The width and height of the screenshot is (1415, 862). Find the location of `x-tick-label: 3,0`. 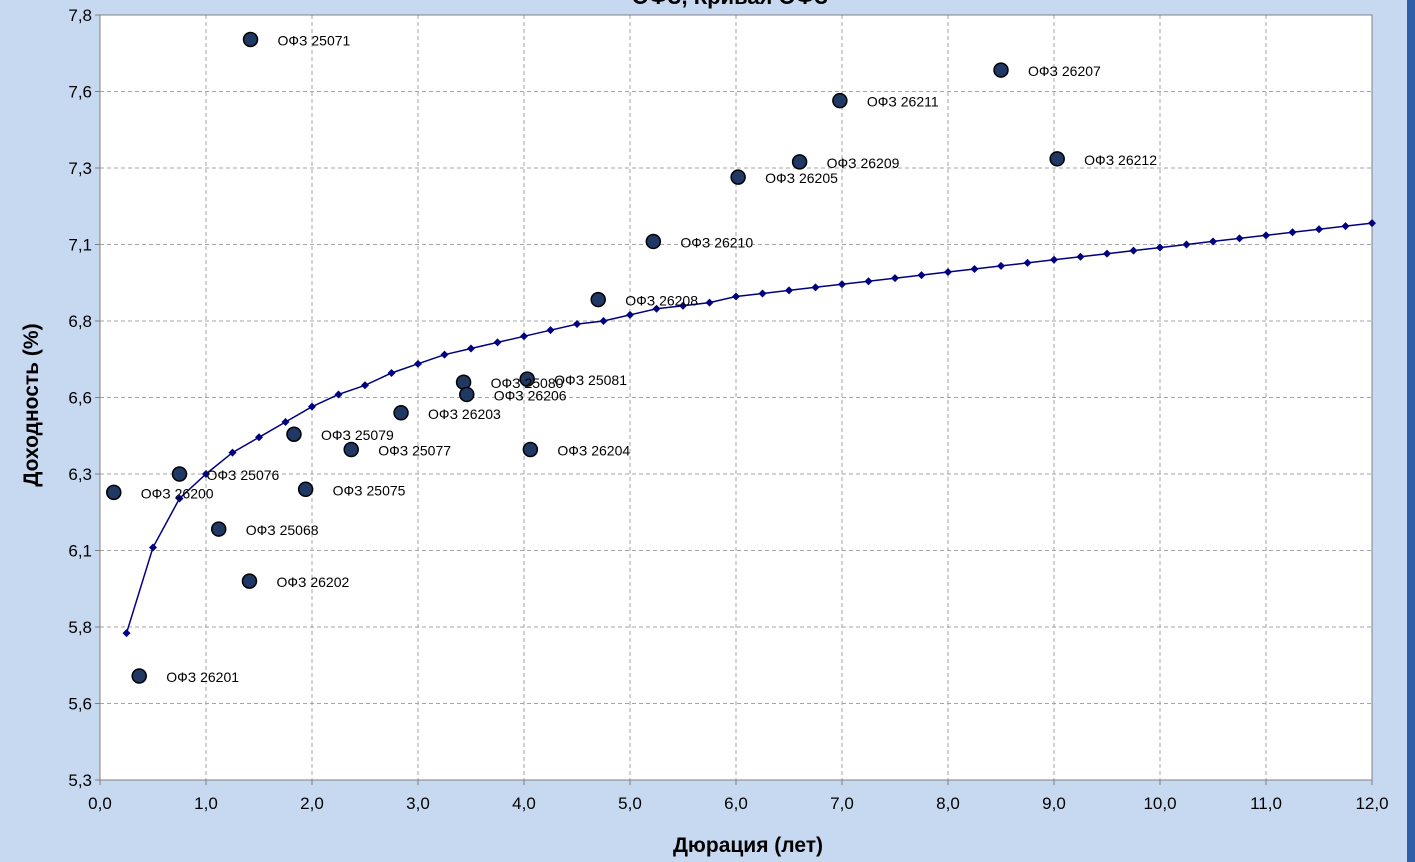

x-tick-label: 3,0 is located at coordinates (418, 803).